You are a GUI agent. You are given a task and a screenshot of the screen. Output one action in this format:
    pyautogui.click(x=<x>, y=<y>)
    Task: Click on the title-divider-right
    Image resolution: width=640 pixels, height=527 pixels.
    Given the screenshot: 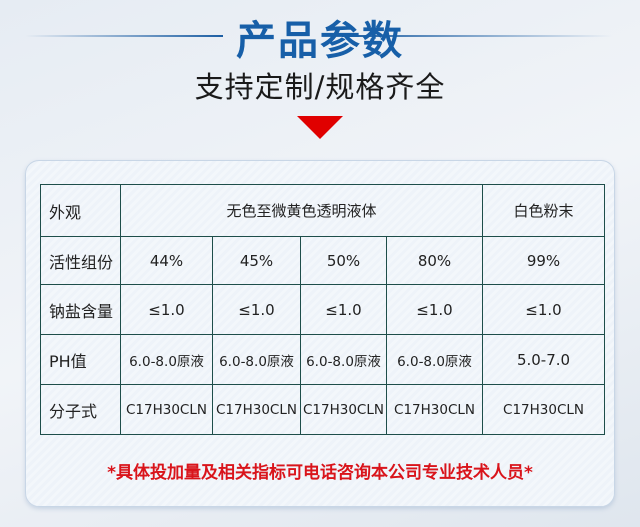 What is the action you would take?
    pyautogui.click(x=477, y=36)
    